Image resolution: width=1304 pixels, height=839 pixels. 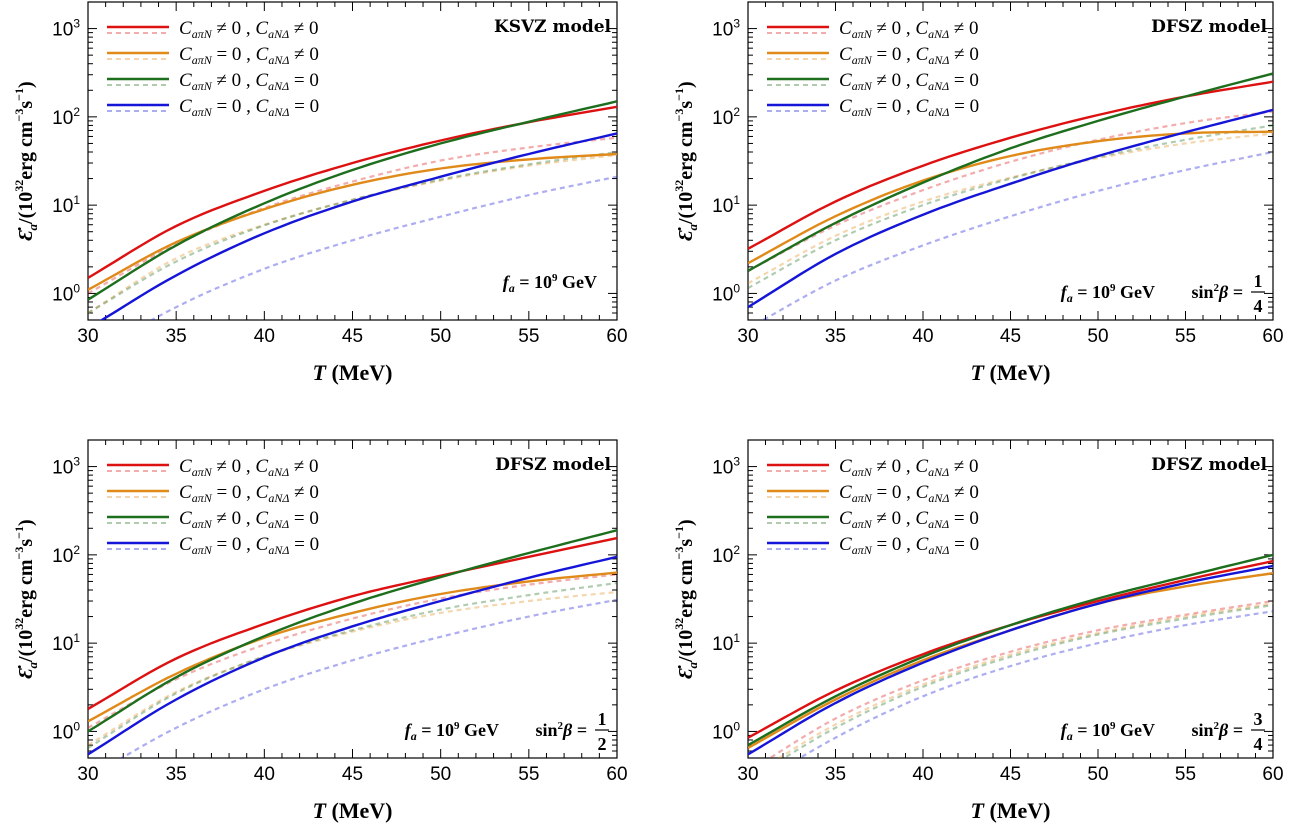 What do you see at coordinates (1258, 719) in the screenshot?
I see `sin2beta-numerator: 3` at bounding box center [1258, 719].